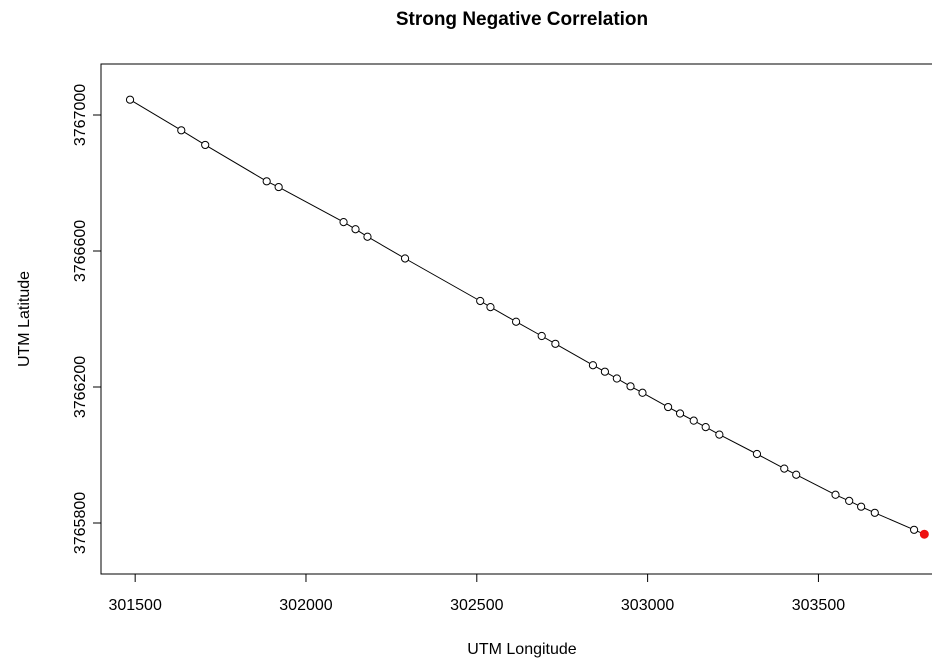 Image resolution: width=932 pixels, height=669 pixels. What do you see at coordinates (24, 319) in the screenshot?
I see `y-axis-label: UTM Latitude` at bounding box center [24, 319].